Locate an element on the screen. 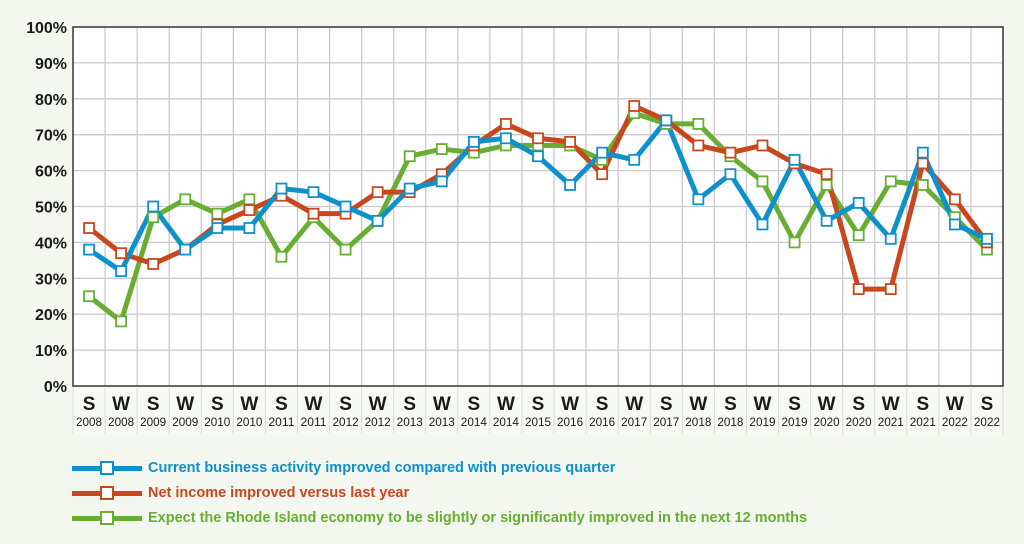  legend-item-net-income: Net income improved versus last year is located at coordinates (439, 492).